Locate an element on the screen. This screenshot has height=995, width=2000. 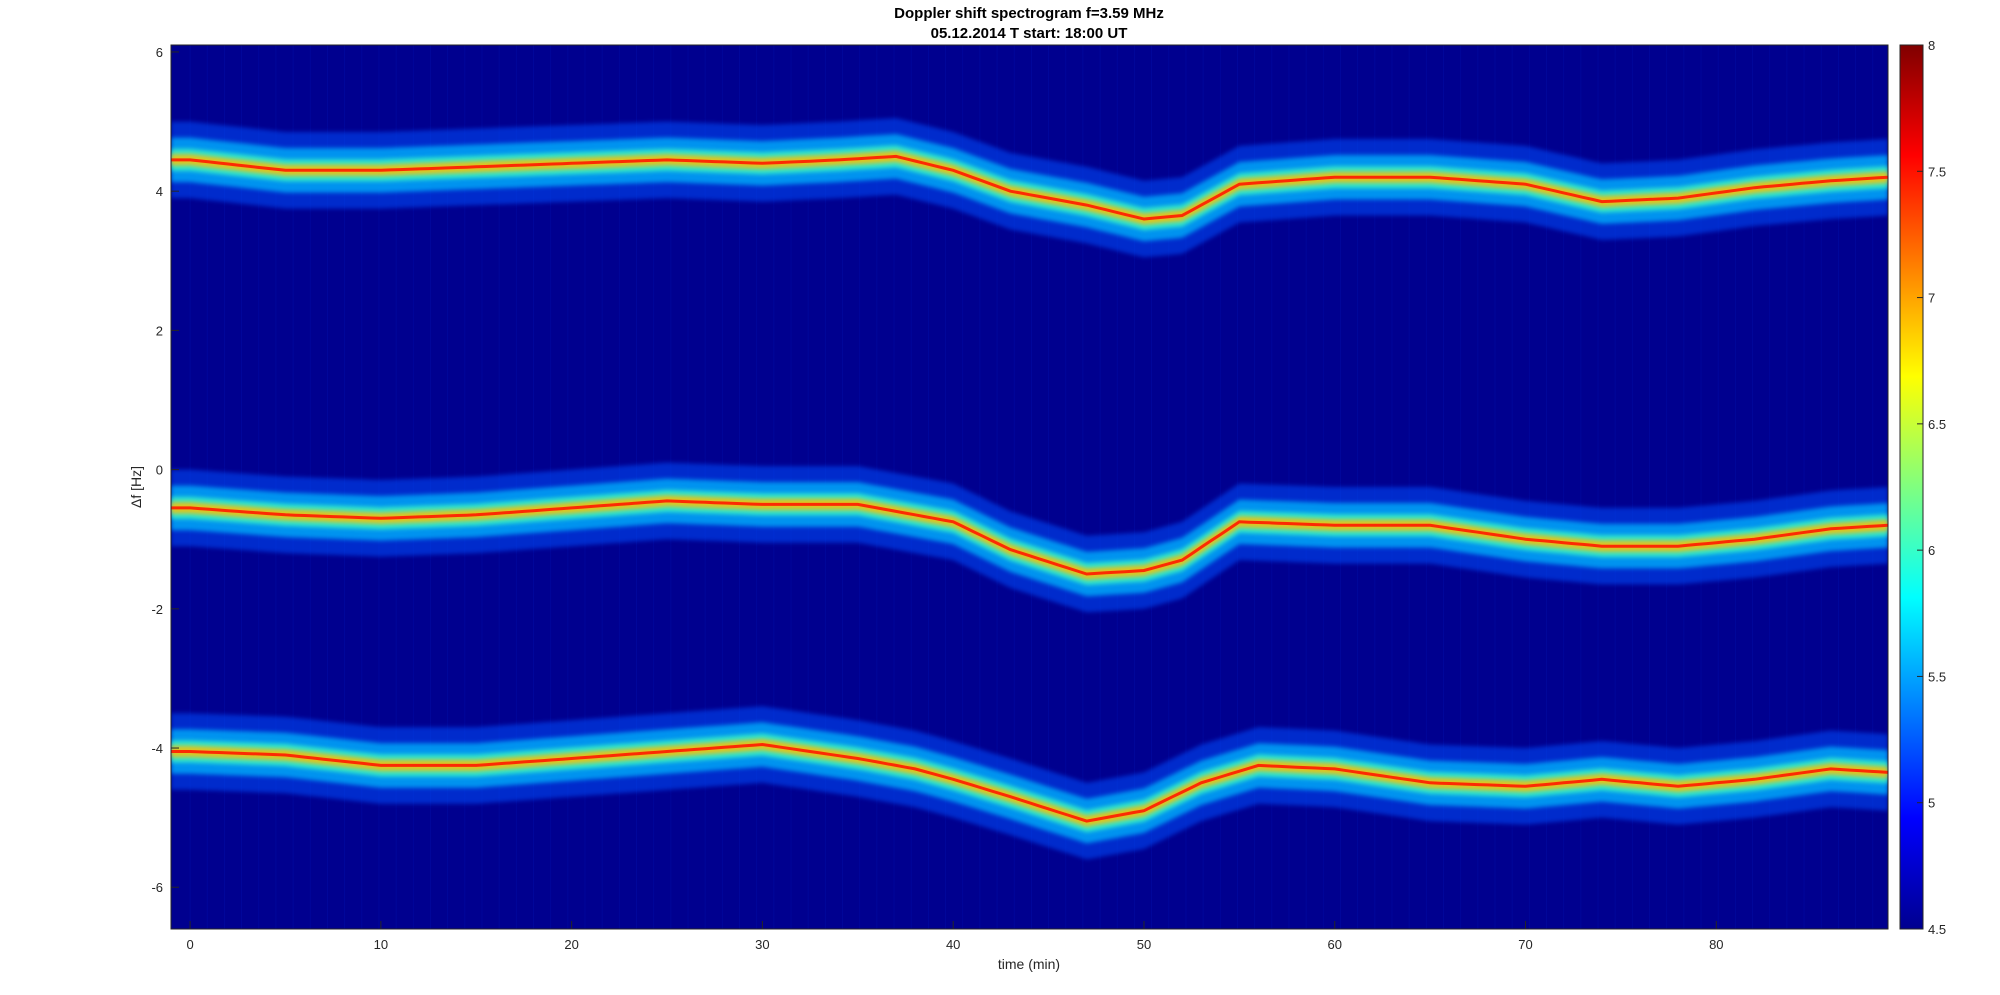
x-tick-label: 30 is located at coordinates (762, 944).